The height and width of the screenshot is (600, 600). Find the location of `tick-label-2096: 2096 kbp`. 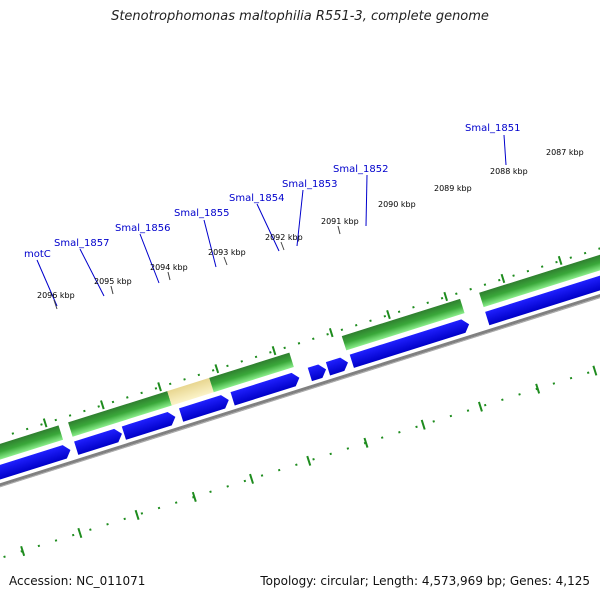

tick-label-2096: 2096 kbp is located at coordinates (56, 295).